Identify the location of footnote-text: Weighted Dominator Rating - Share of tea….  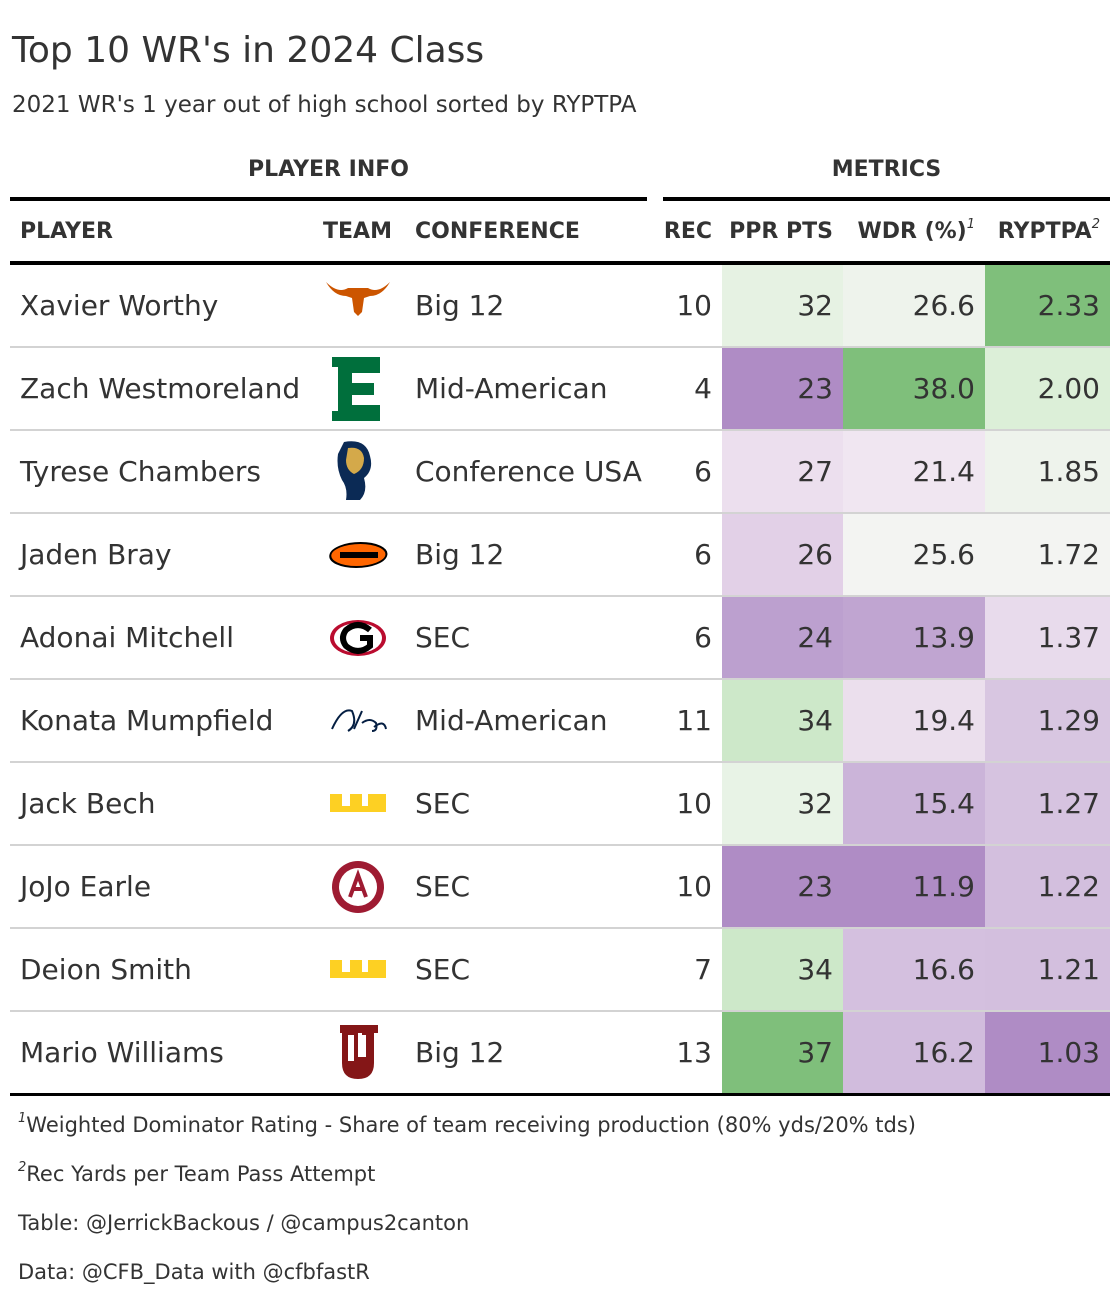
(471, 1125).